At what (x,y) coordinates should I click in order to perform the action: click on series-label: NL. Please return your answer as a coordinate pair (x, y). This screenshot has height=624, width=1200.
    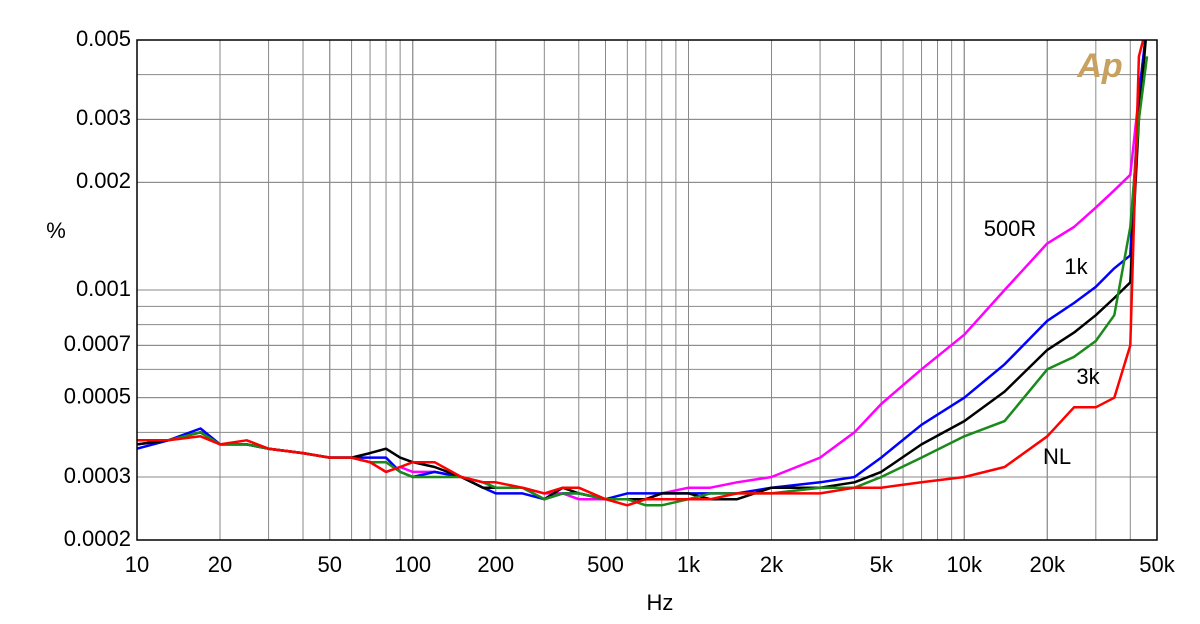
    Looking at the image, I should click on (1057, 456).